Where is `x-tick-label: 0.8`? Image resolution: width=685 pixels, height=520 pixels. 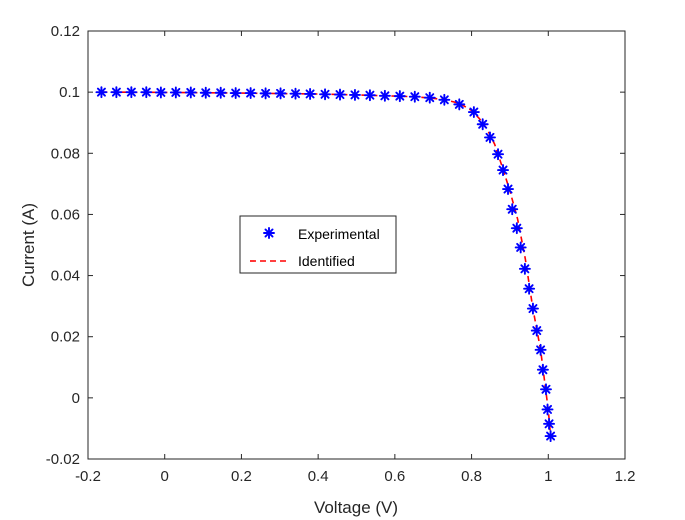 x-tick-label: 0.8 is located at coordinates (471, 476).